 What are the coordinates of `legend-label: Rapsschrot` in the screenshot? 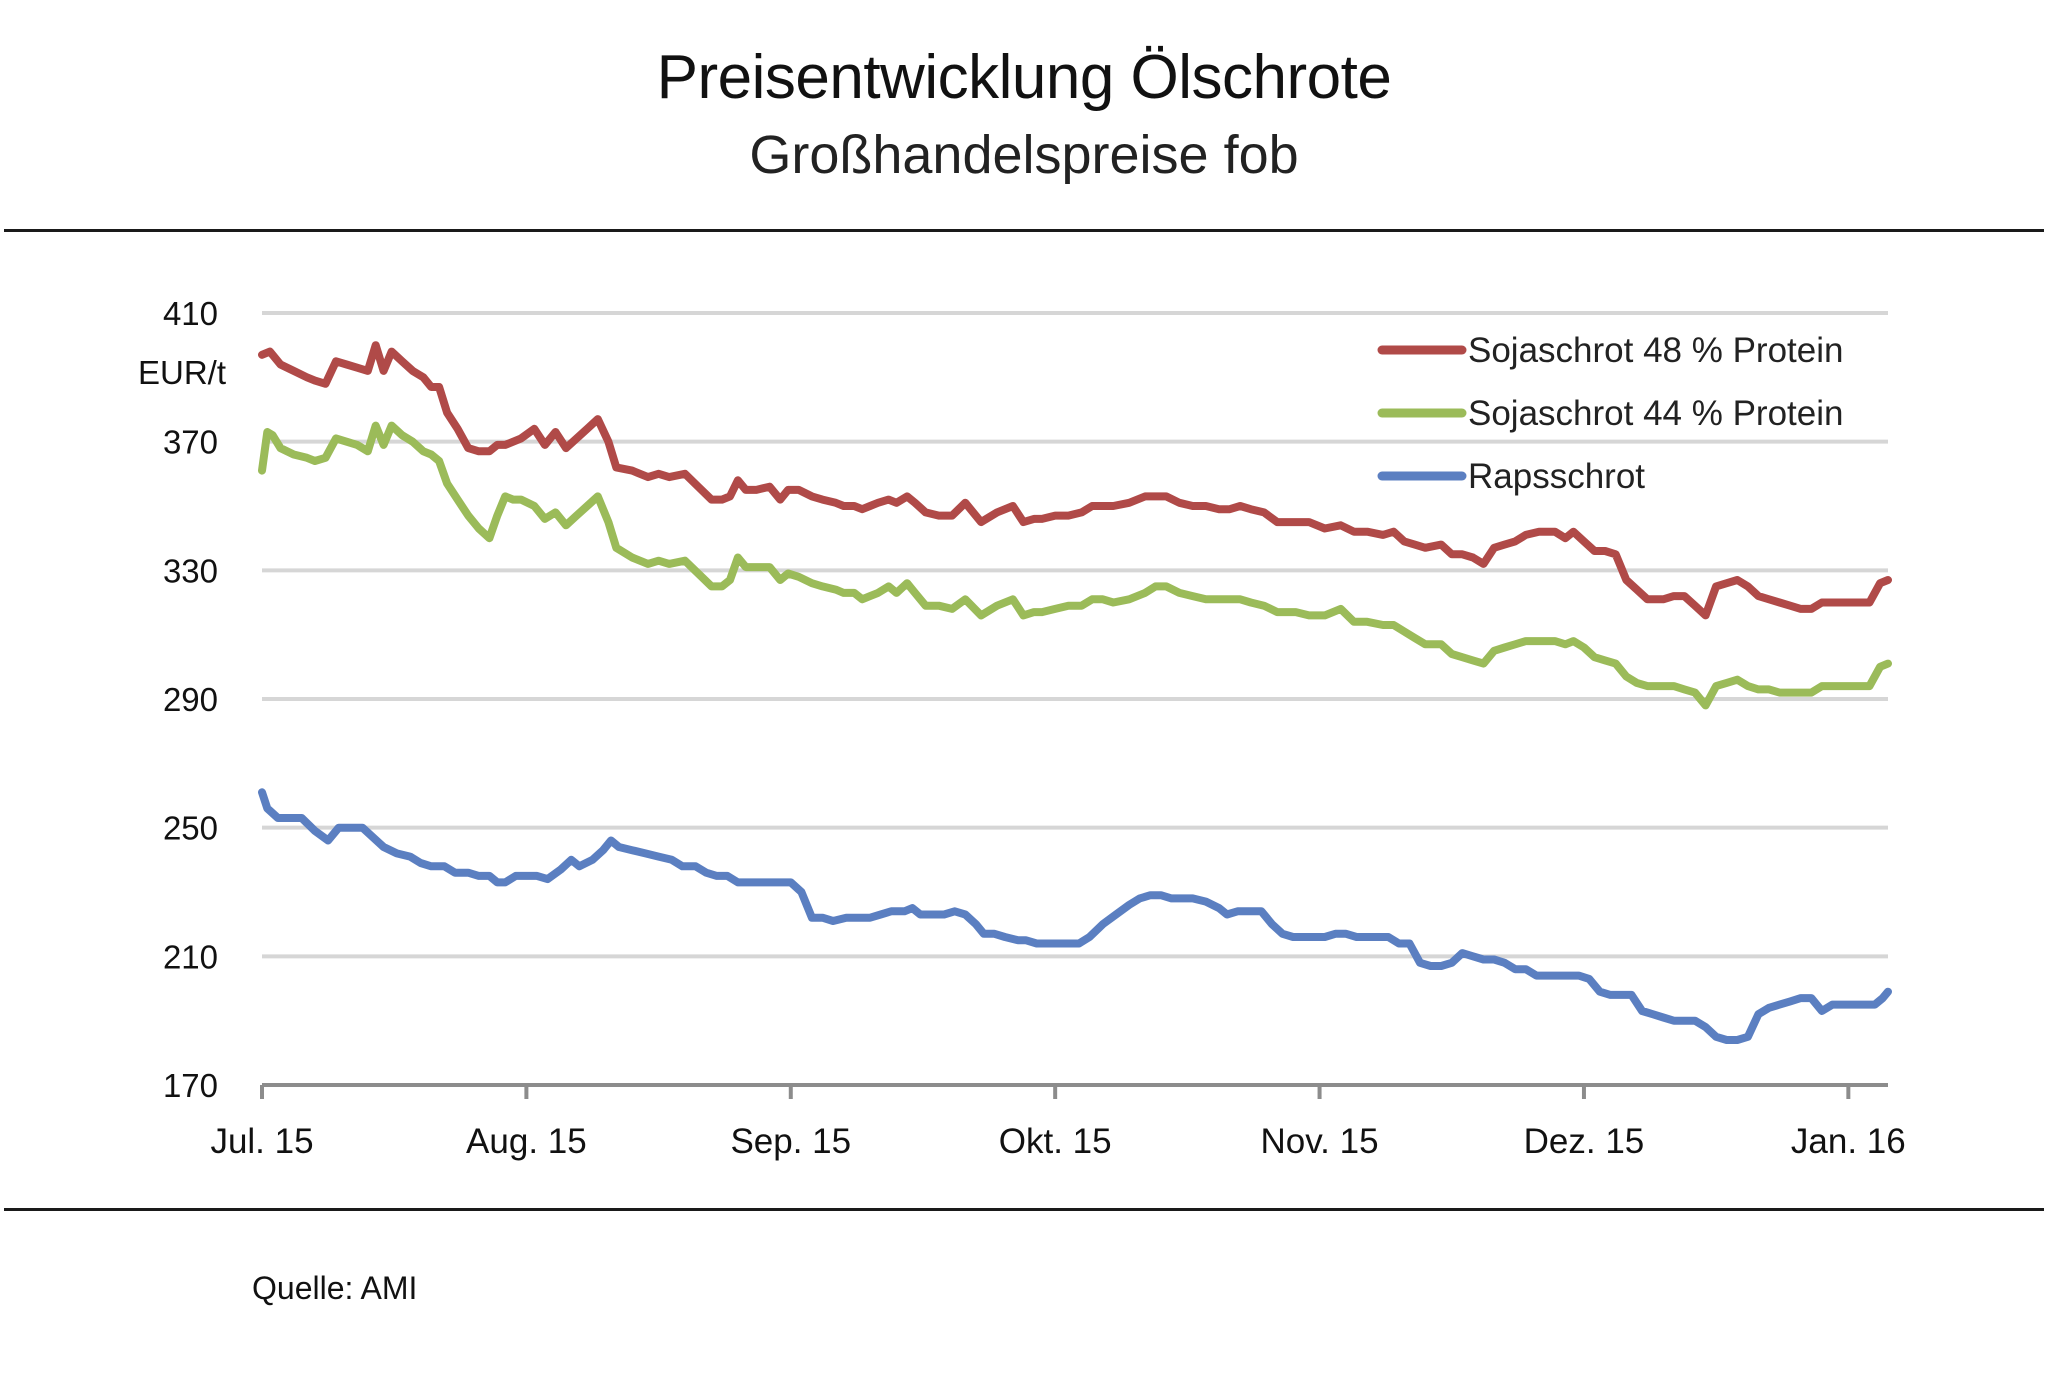 It's located at (1556, 476).